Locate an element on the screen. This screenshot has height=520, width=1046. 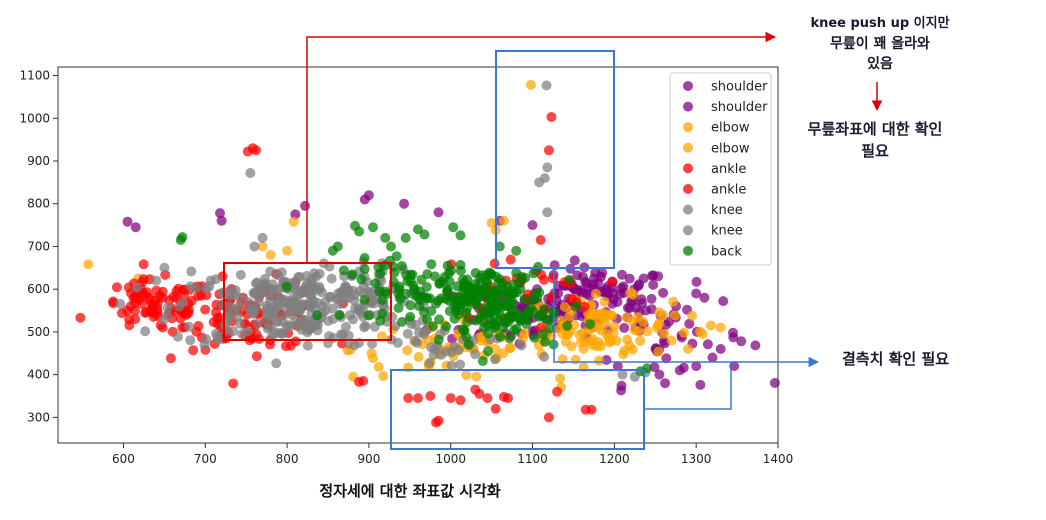
knee-confirm-line2: 필요 is located at coordinates (875, 151).